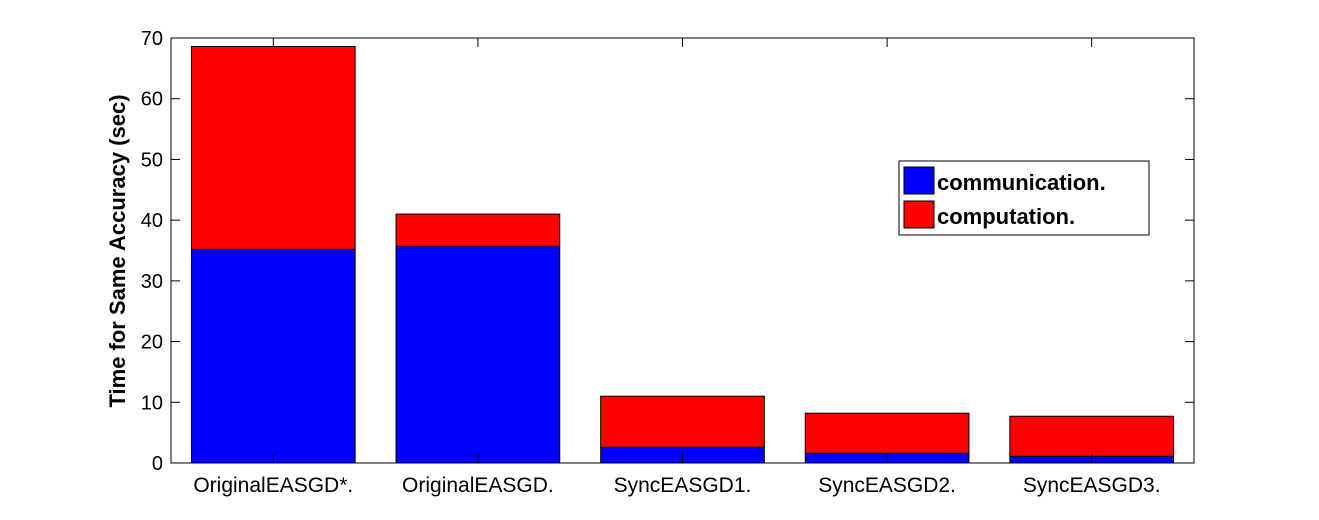 This screenshot has height=520, width=1319. What do you see at coordinates (152, 221) in the screenshot?
I see `y-tick-label-40: 40` at bounding box center [152, 221].